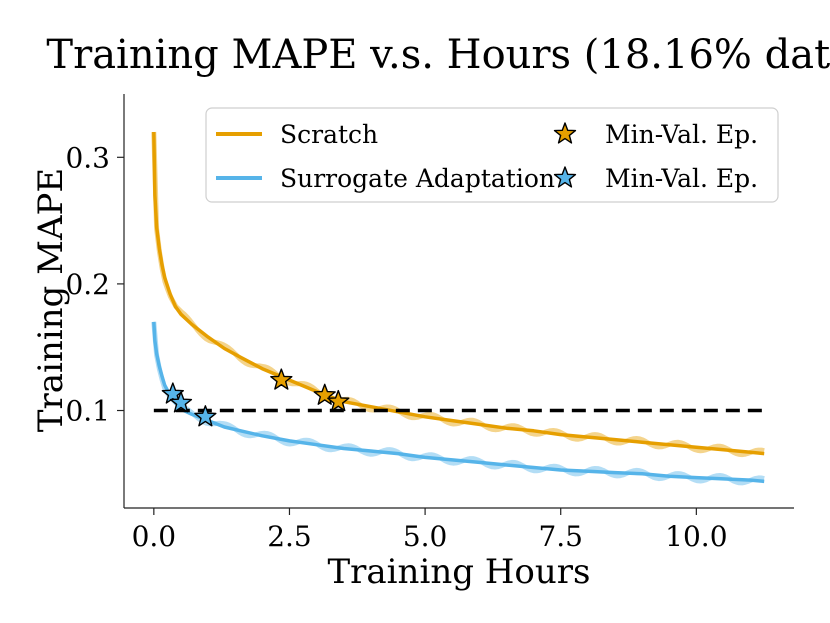  What do you see at coordinates (417, 178) in the screenshot?
I see `legend-label: Surrogate Adaptation` at bounding box center [417, 178].